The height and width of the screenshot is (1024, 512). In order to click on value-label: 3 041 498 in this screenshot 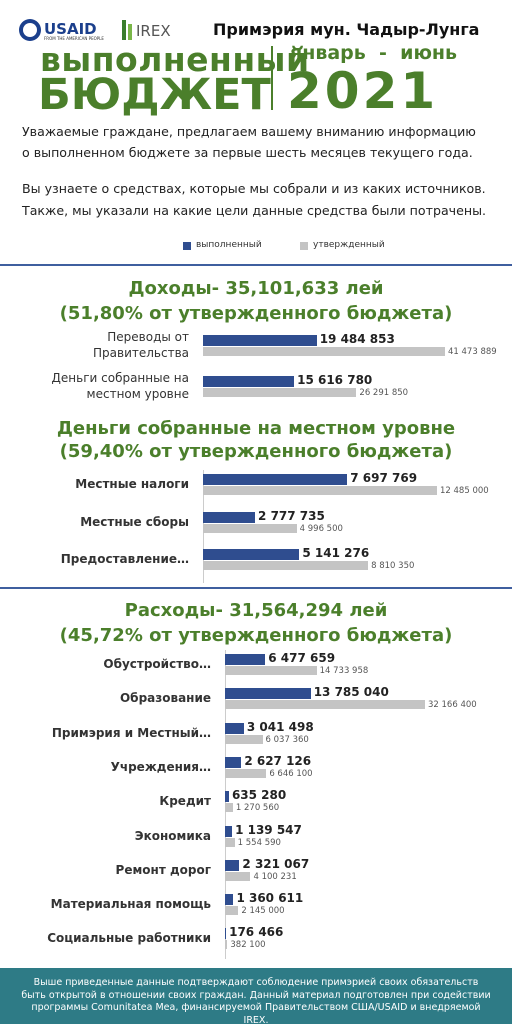, I will do `click(280, 726)`.